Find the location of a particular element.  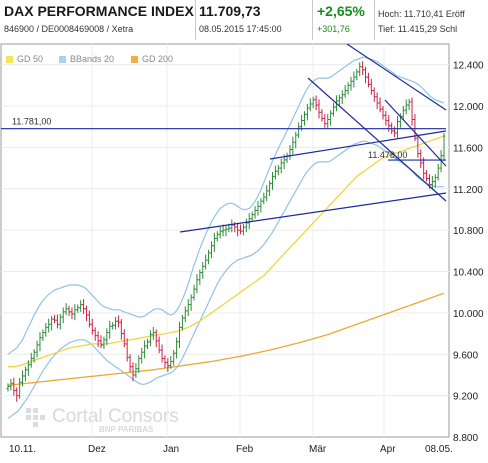

y-tick-label: 9.200 is located at coordinates (465, 397).